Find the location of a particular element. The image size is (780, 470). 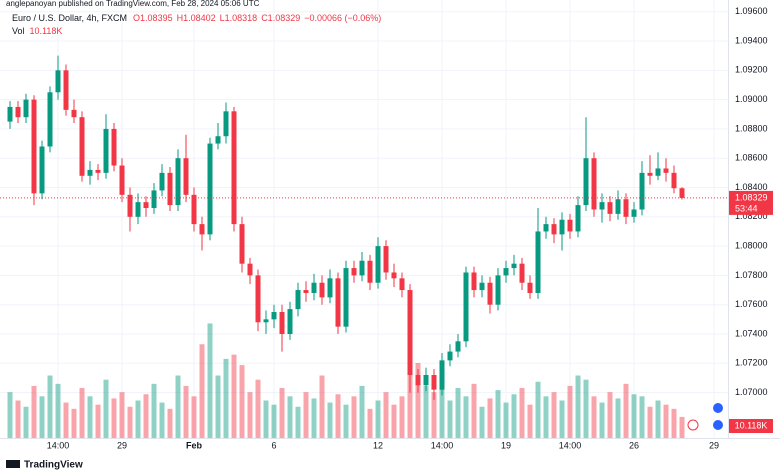

countdown: 53:44 is located at coordinates (746, 208).